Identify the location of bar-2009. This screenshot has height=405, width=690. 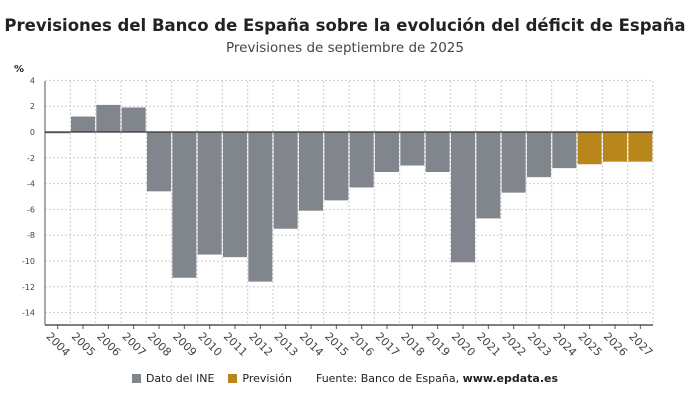
(184, 205).